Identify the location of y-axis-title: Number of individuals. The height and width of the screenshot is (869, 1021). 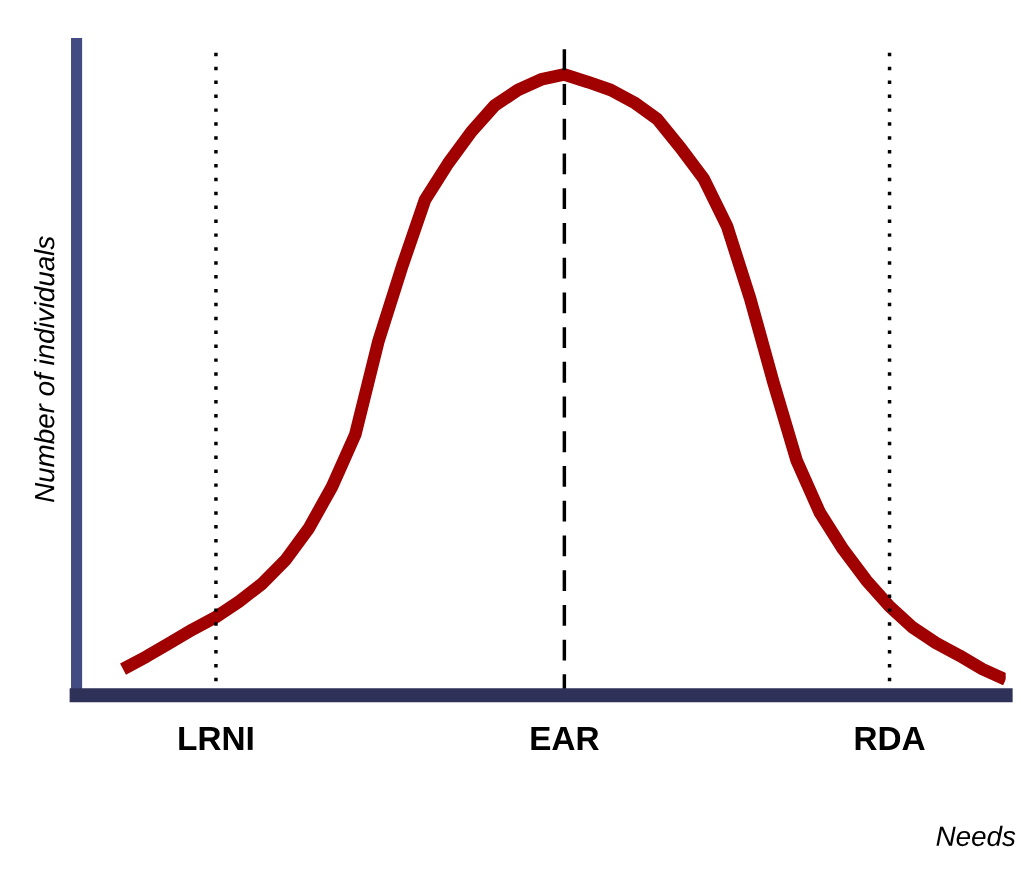
(44, 369).